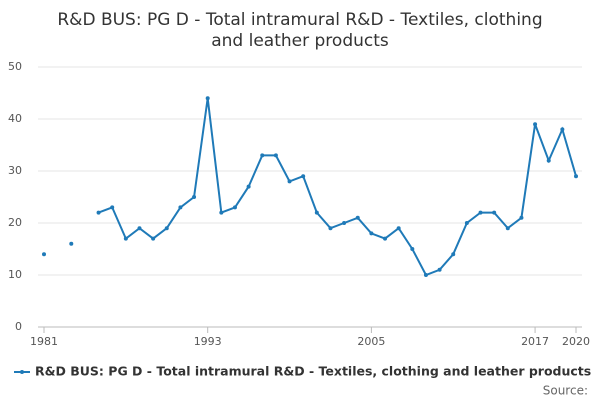  Describe the element at coordinates (576, 341) in the screenshot. I see `x-tick-label: 2020` at that location.